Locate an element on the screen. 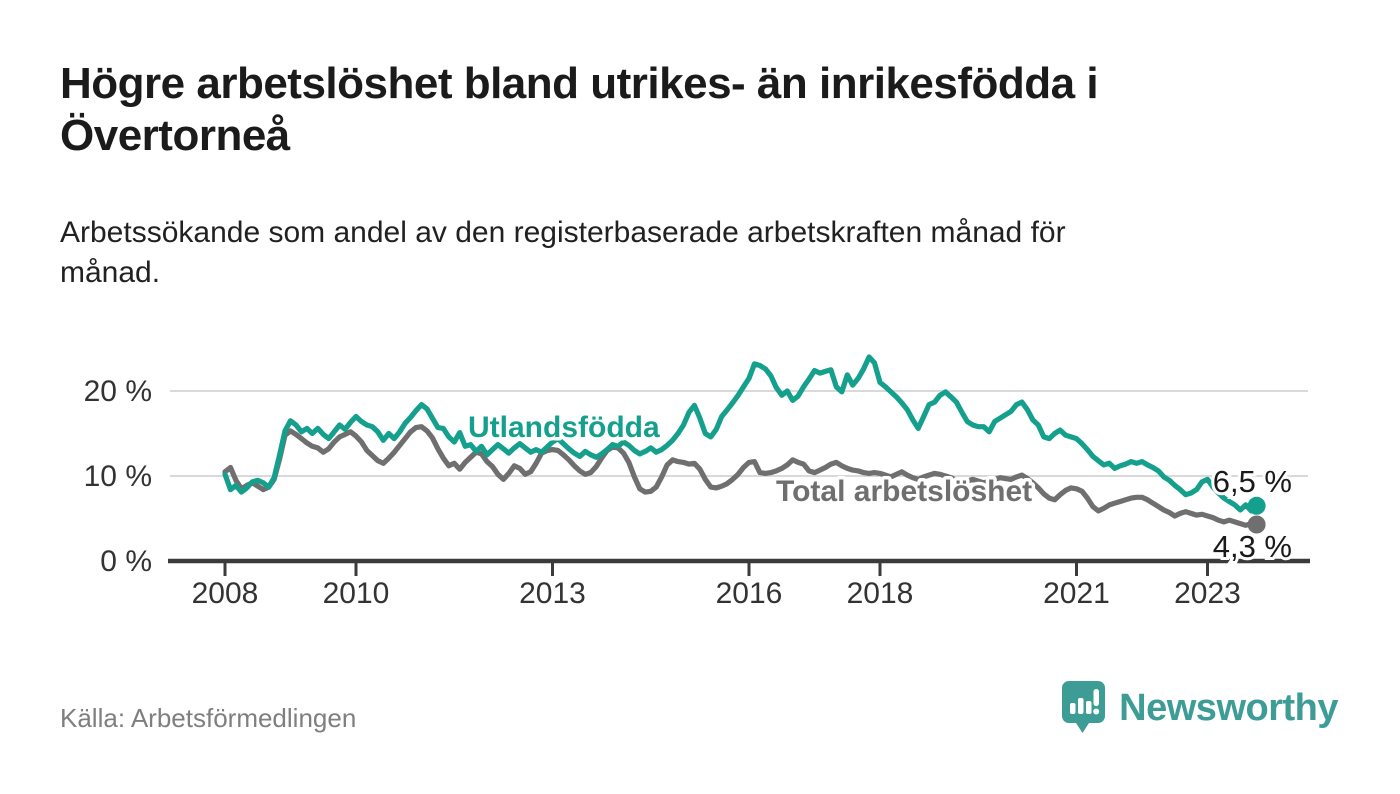 The image size is (1400, 794). series-line-total-arbetsl-shet is located at coordinates (741, 476).